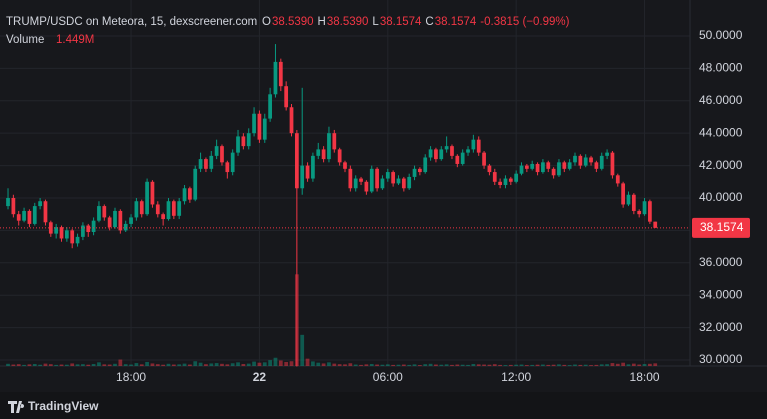 This screenshot has height=419, width=767. What do you see at coordinates (260, 377) in the screenshot?
I see `x-tick-label: 22` at bounding box center [260, 377].